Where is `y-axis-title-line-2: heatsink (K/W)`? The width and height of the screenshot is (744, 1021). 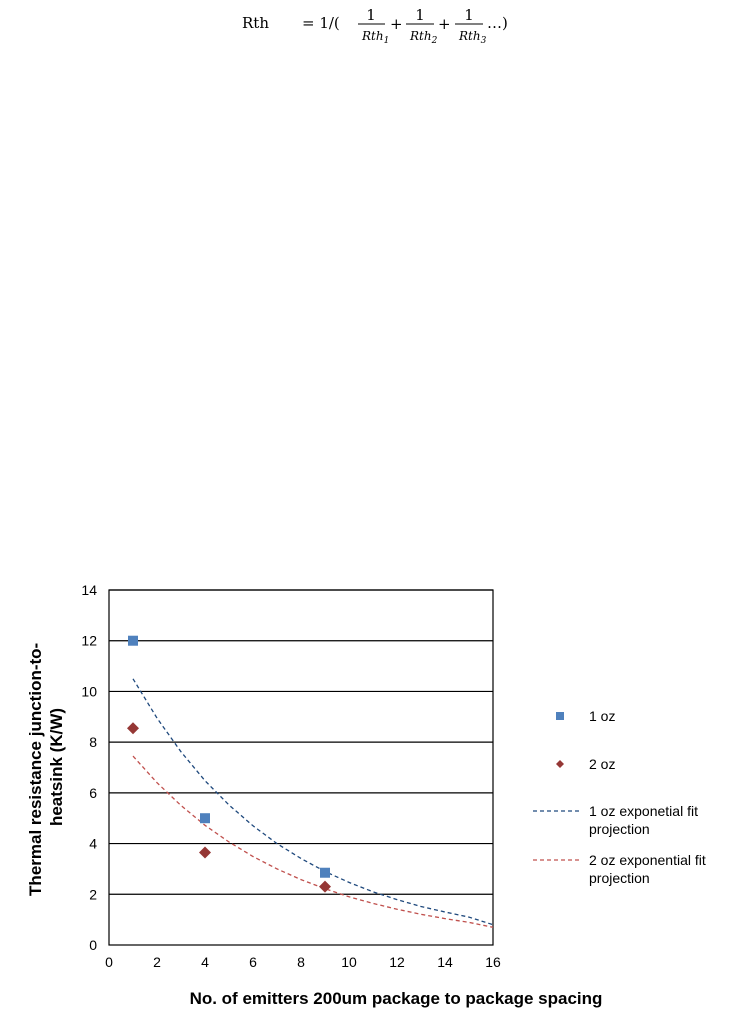 y-axis-title-line-2: heatsink (K/W) is located at coordinates (56, 767).